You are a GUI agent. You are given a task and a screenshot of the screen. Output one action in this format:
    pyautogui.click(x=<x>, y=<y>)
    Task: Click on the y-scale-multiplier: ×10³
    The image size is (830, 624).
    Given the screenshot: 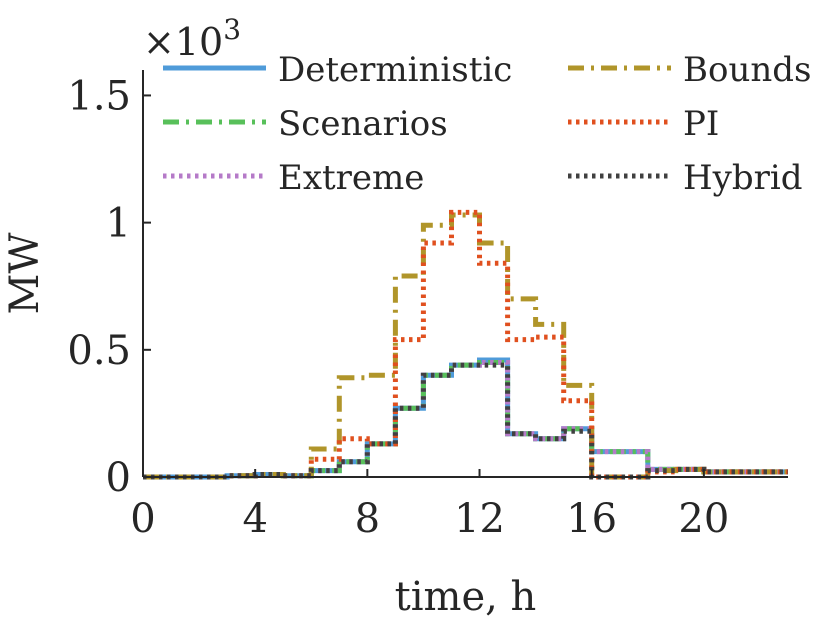 What is the action you would take?
    pyautogui.click(x=192, y=38)
    